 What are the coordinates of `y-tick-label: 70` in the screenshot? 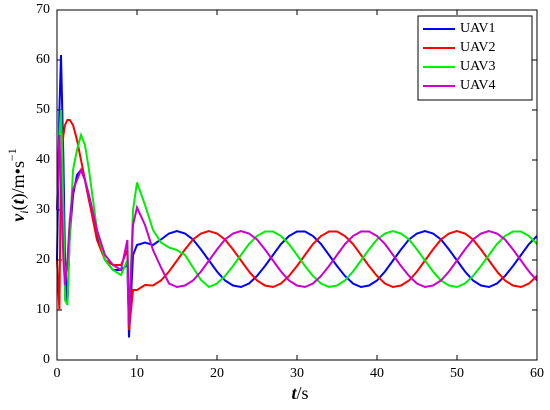 It's located at (43, 9).